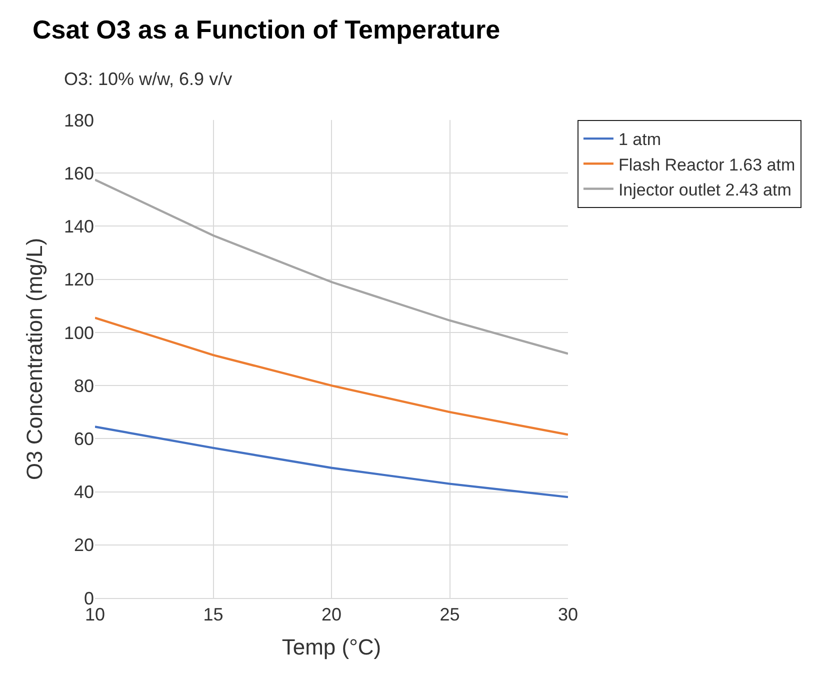 This screenshot has width=813, height=683. I want to click on x-tick-label: 20, so click(331, 614).